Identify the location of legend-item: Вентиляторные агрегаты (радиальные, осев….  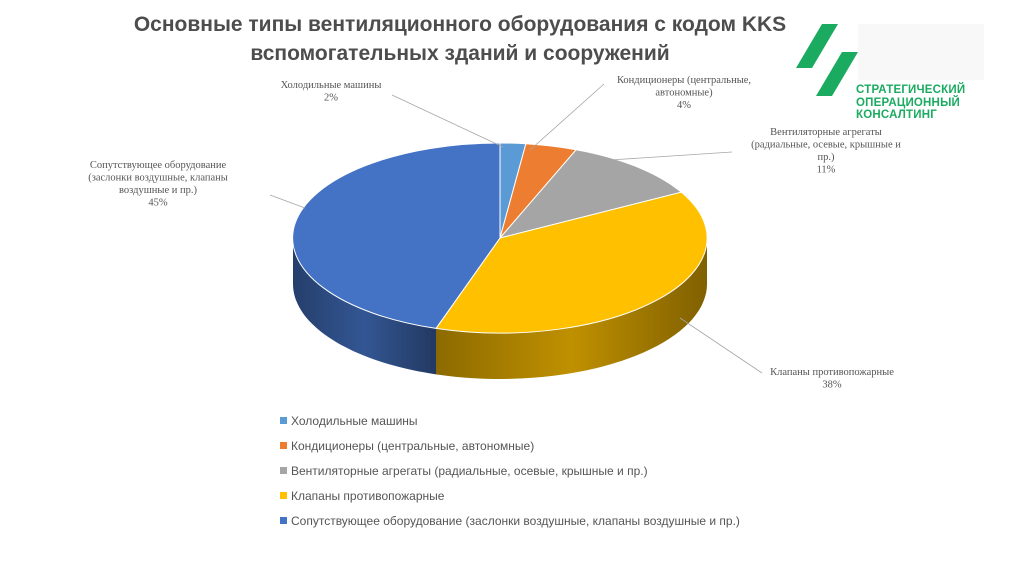
(510, 476).